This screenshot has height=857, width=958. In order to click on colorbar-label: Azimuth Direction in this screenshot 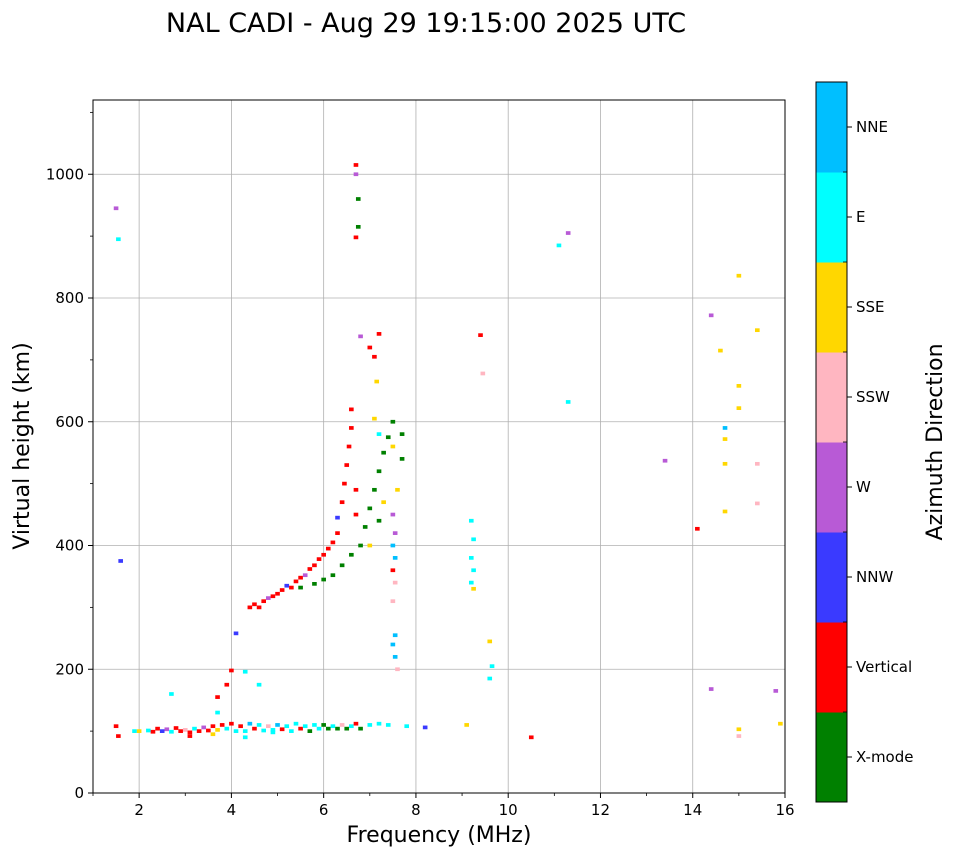, I will do `click(935, 441)`.